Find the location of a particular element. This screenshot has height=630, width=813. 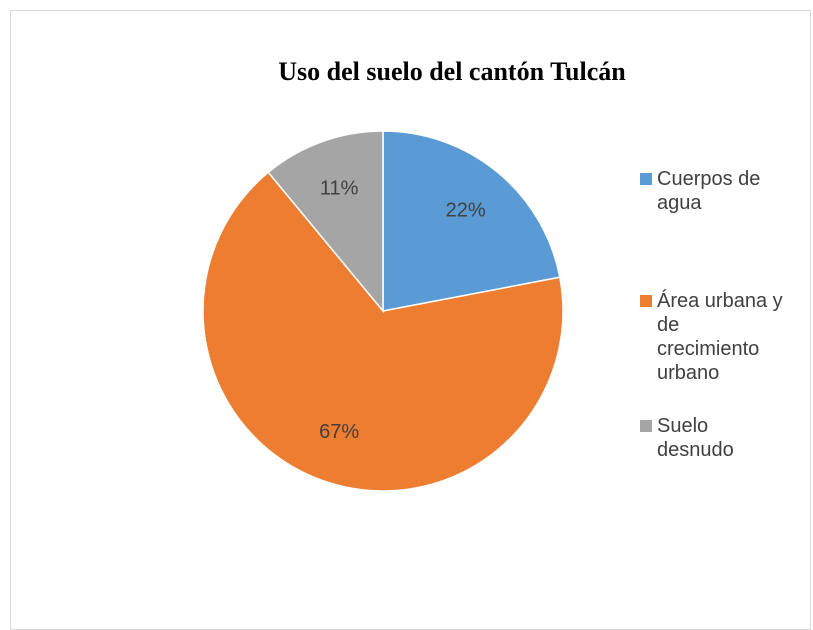

legend-label: Cuerpos de agua is located at coordinates (709, 191).